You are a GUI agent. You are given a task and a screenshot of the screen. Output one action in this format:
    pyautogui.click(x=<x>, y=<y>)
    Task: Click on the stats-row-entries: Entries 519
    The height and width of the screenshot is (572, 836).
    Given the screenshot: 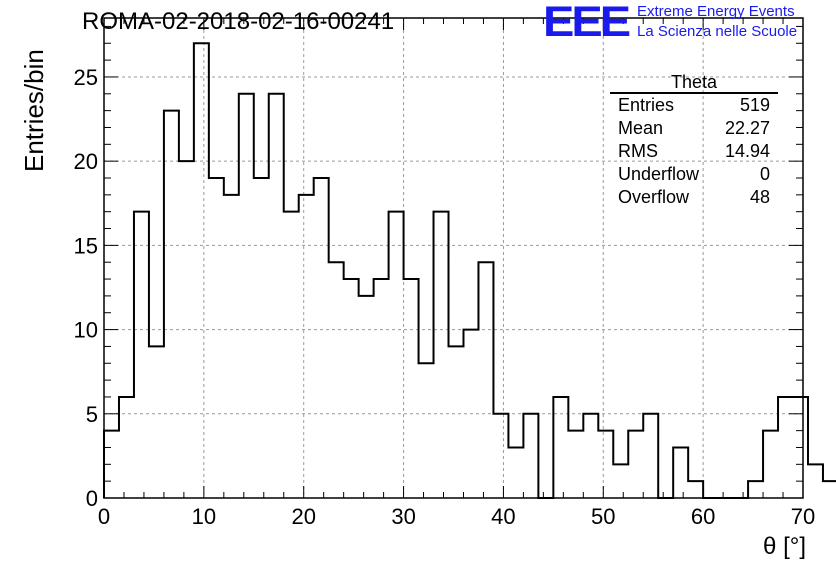 What is the action you would take?
    pyautogui.click(x=694, y=105)
    